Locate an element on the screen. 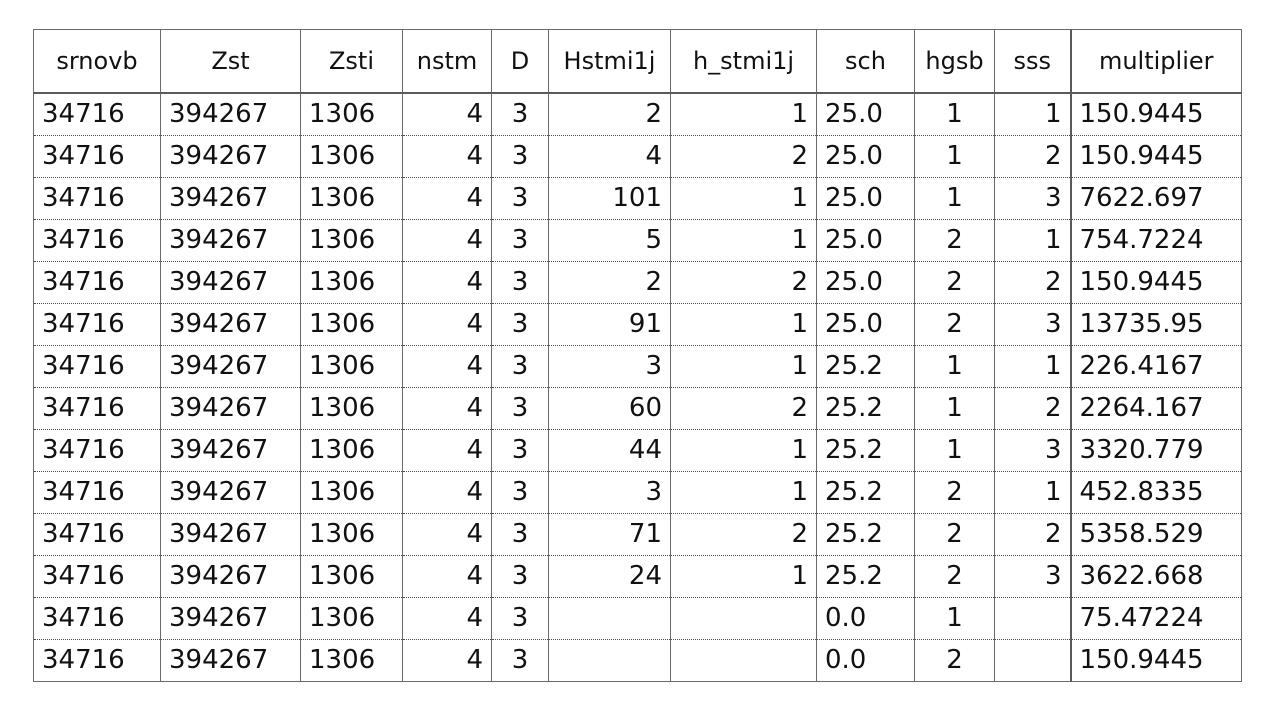 Image resolution: width=1265 pixels, height=725 pixels. column-header-h-stmi1j: h_stmi1j is located at coordinates (743, 61).